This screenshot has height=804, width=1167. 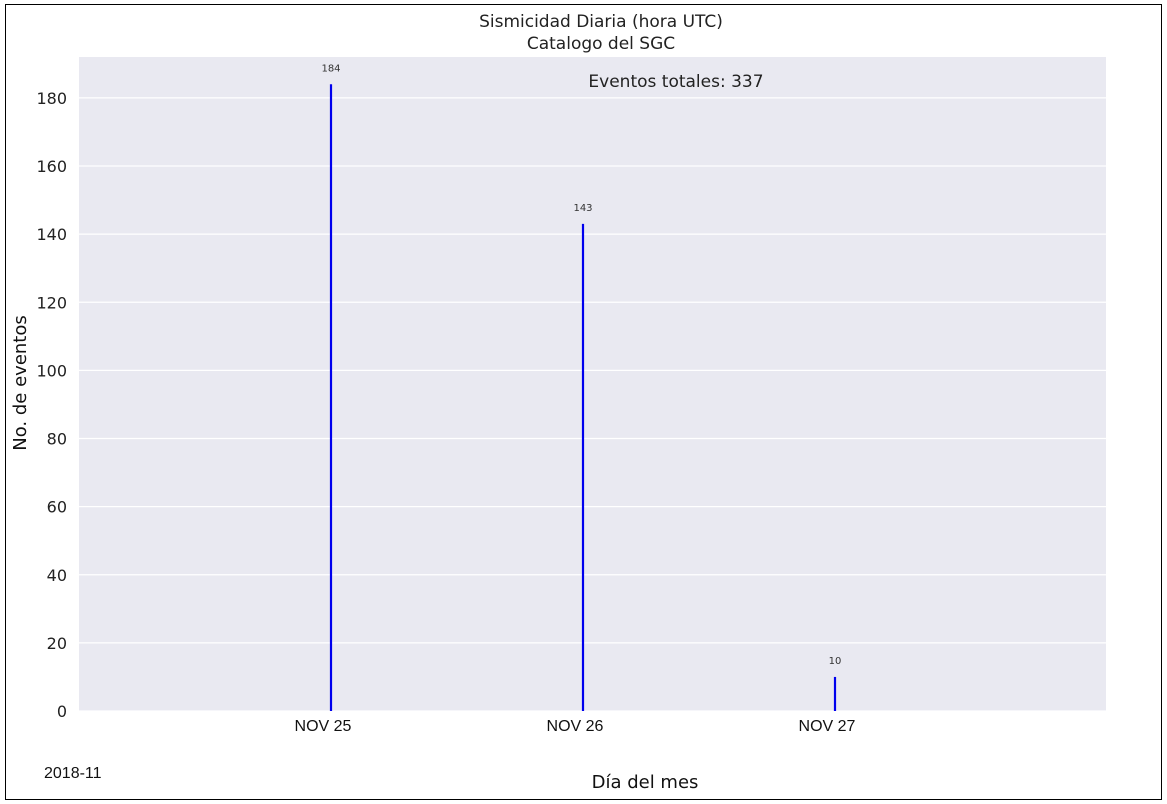 I want to click on y-tick-label: 140, so click(x=51, y=234).